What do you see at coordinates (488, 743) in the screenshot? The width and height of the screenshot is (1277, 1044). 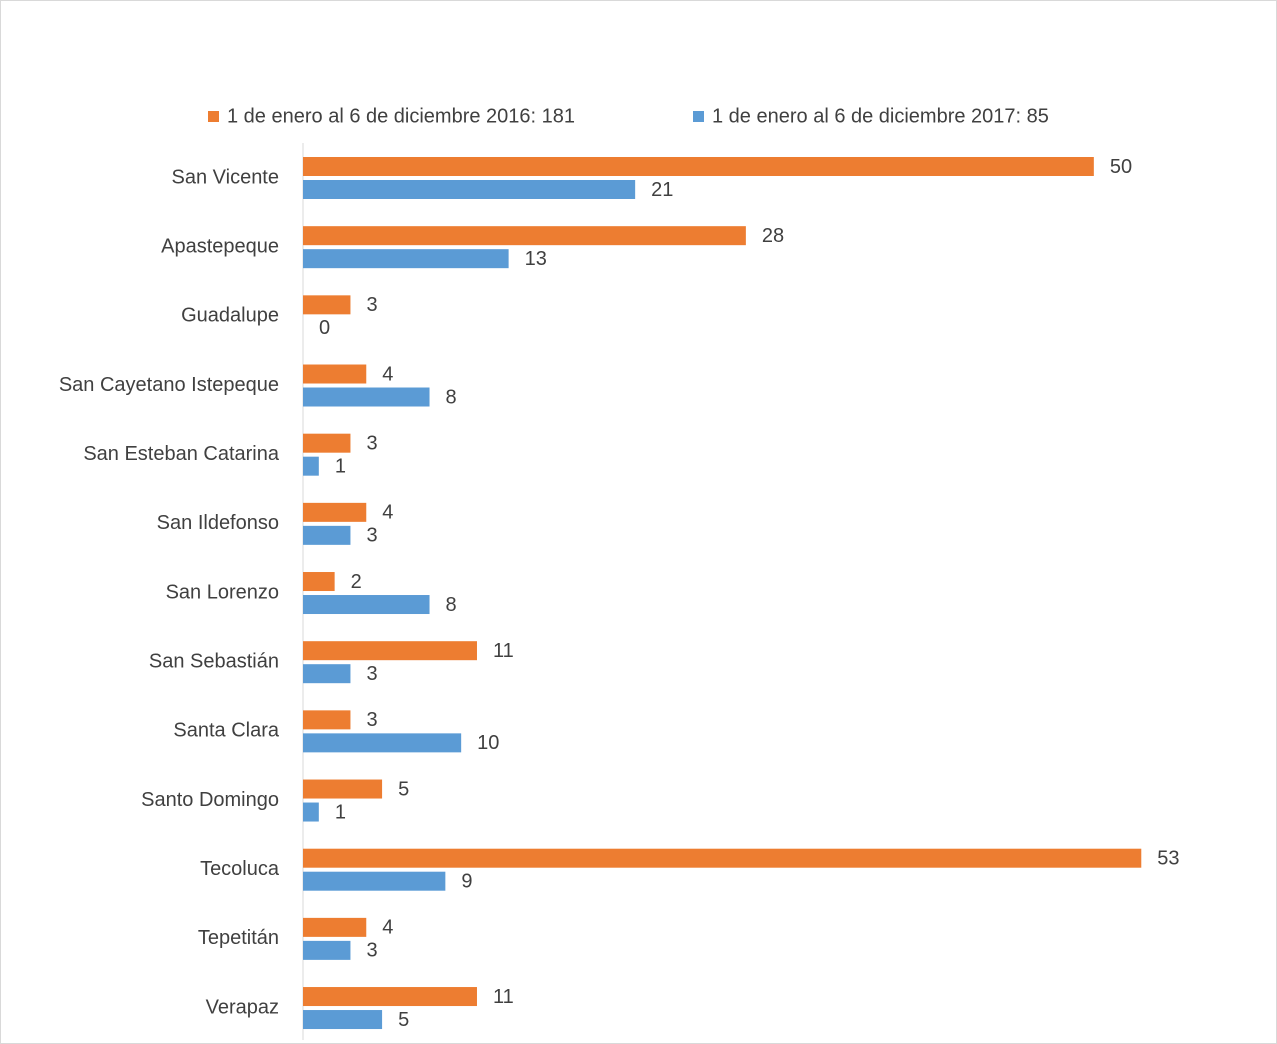 I see `data-label: 10` at bounding box center [488, 743].